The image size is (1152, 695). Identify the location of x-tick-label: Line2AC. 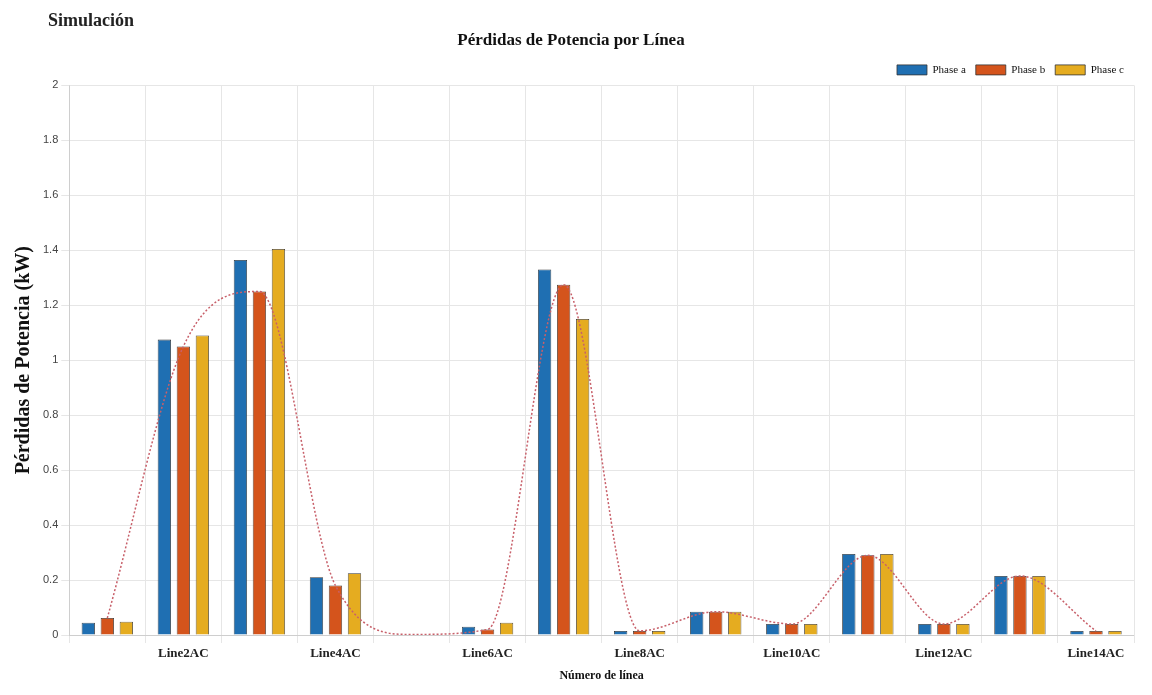
(183, 653).